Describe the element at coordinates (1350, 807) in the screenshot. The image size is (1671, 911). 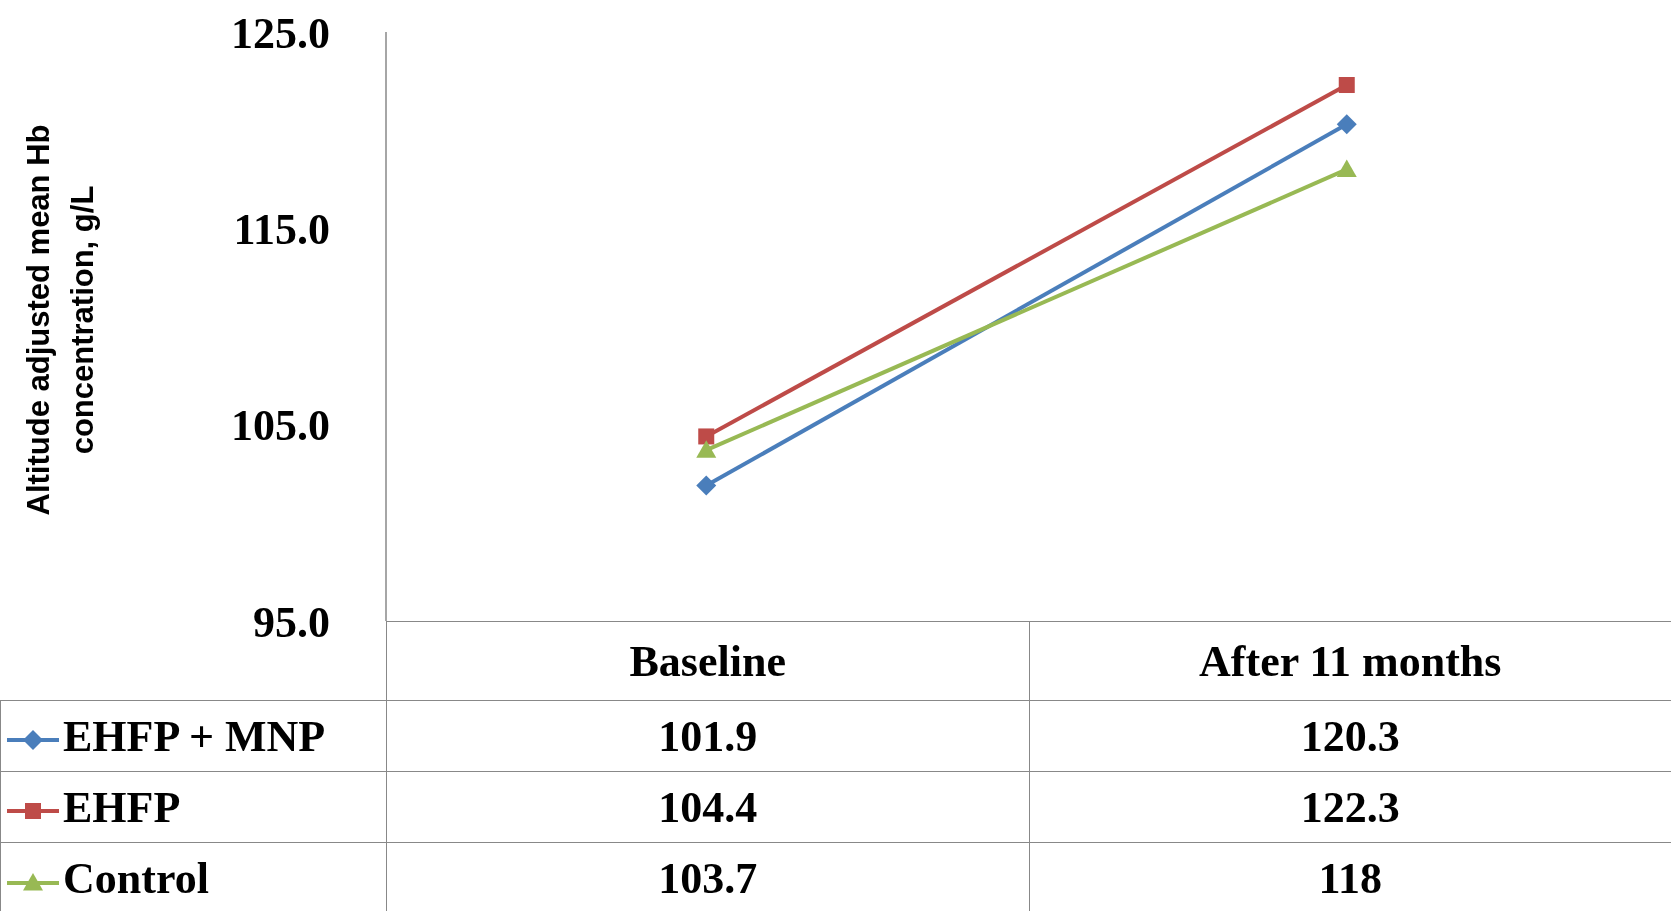
I see `data-label: 122.3` at that location.